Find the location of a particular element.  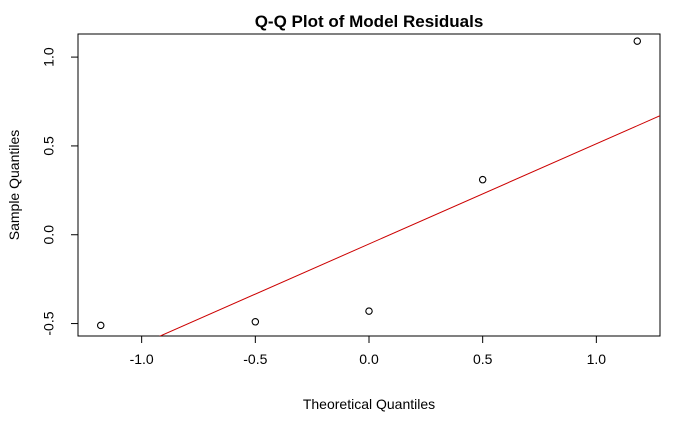

x-axis: -1.0 -0.5 0.0 0.5 1.0 is located at coordinates (368, 351).